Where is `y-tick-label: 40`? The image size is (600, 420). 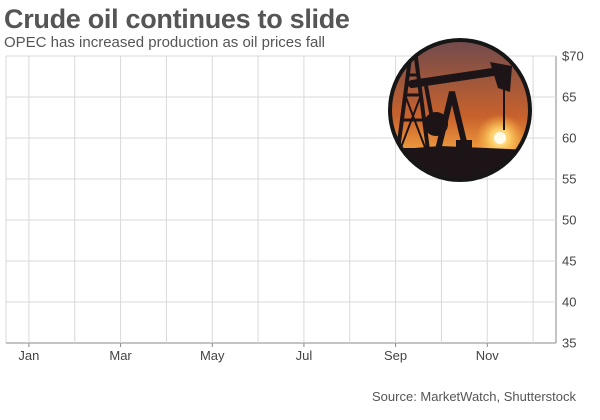 y-tick-label: 40 is located at coordinates (569, 302).